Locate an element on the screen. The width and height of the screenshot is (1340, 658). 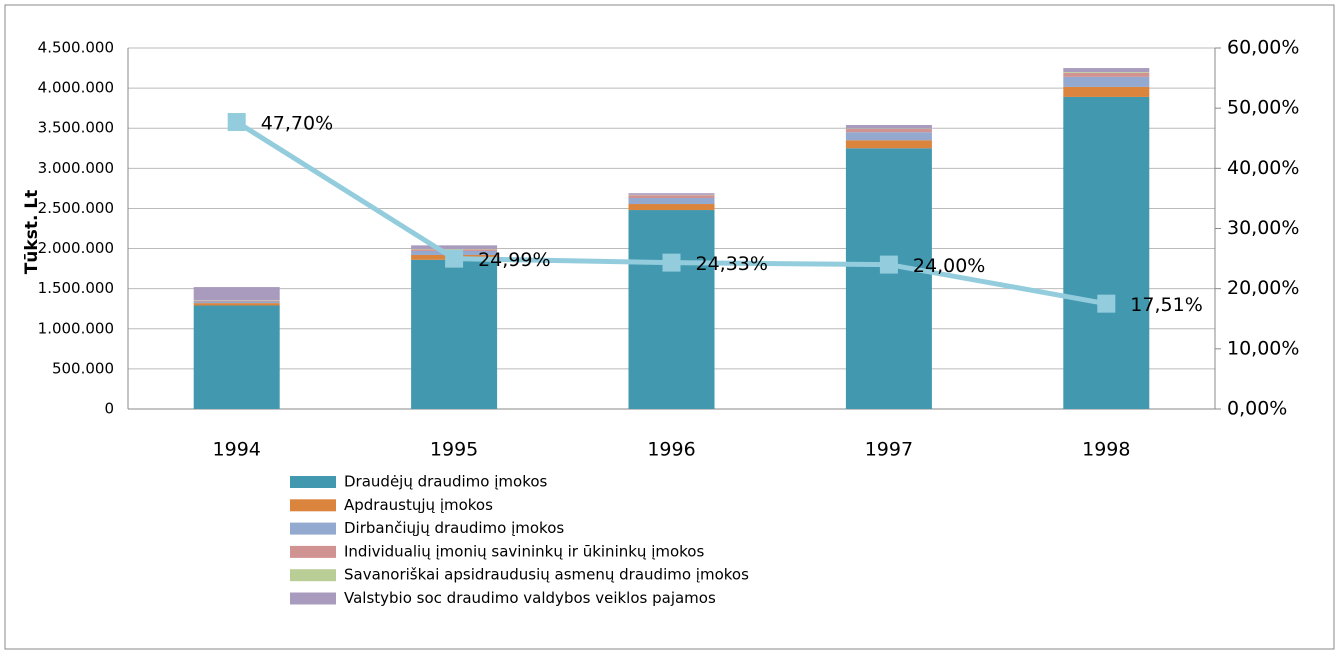
y-tick-label: 2.000.000 is located at coordinates (76, 248).